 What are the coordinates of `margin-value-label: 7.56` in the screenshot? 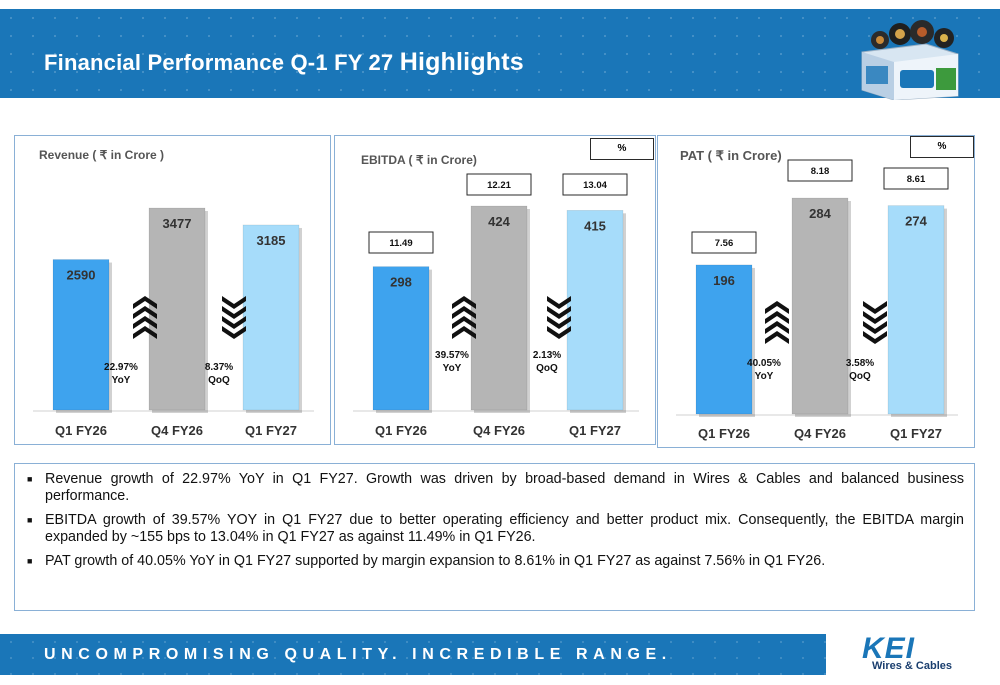 It's located at (724, 243).